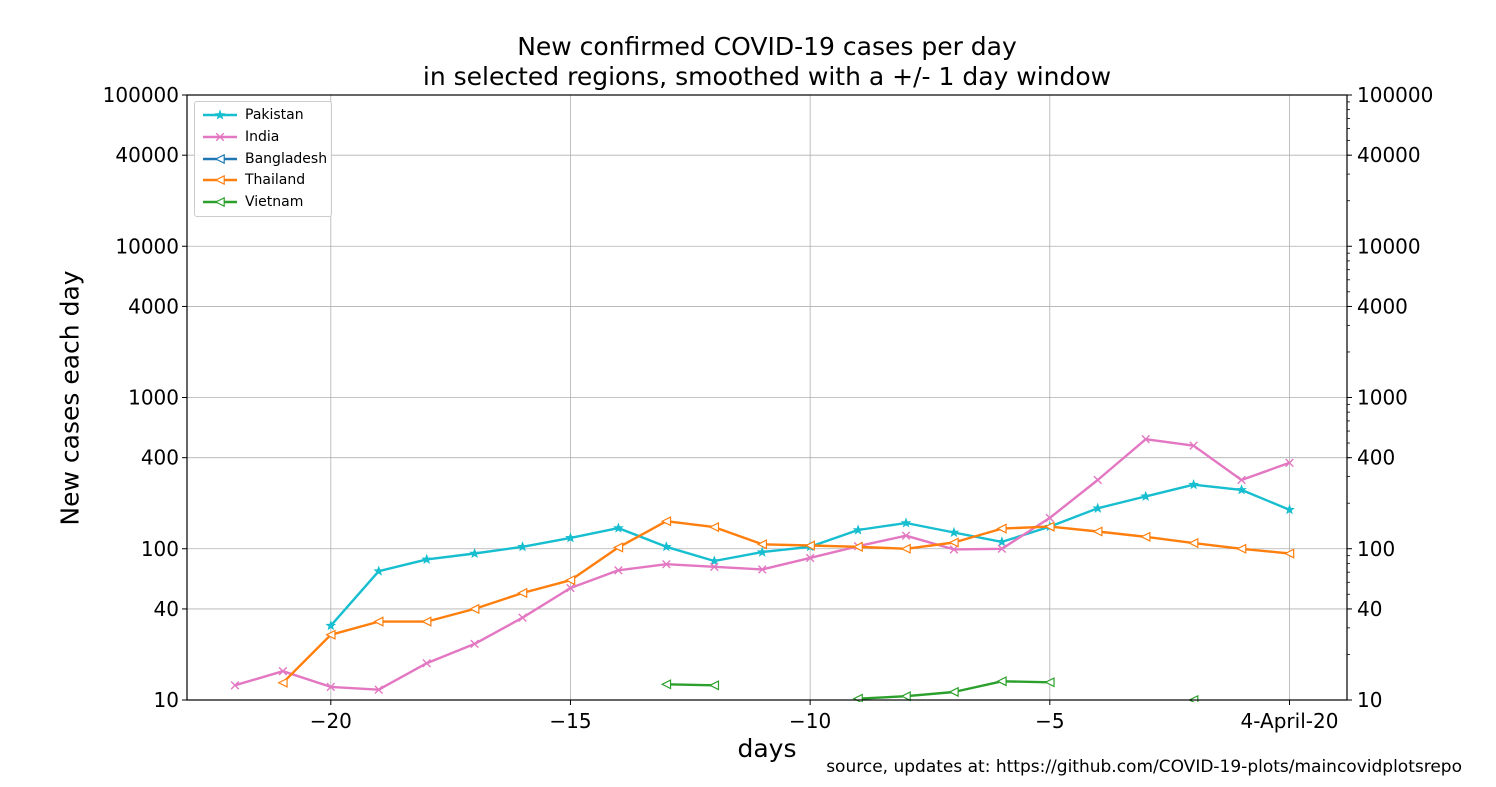 Image resolution: width=1496 pixels, height=787 pixels. I want to click on legend-item-thailand: Thailand, so click(262, 180).